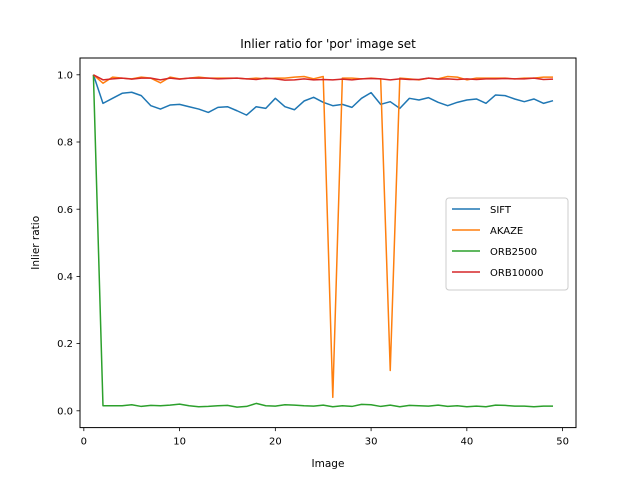 The width and height of the screenshot is (640, 480). What do you see at coordinates (501, 210) in the screenshot?
I see `legend-label: SIFT` at bounding box center [501, 210].